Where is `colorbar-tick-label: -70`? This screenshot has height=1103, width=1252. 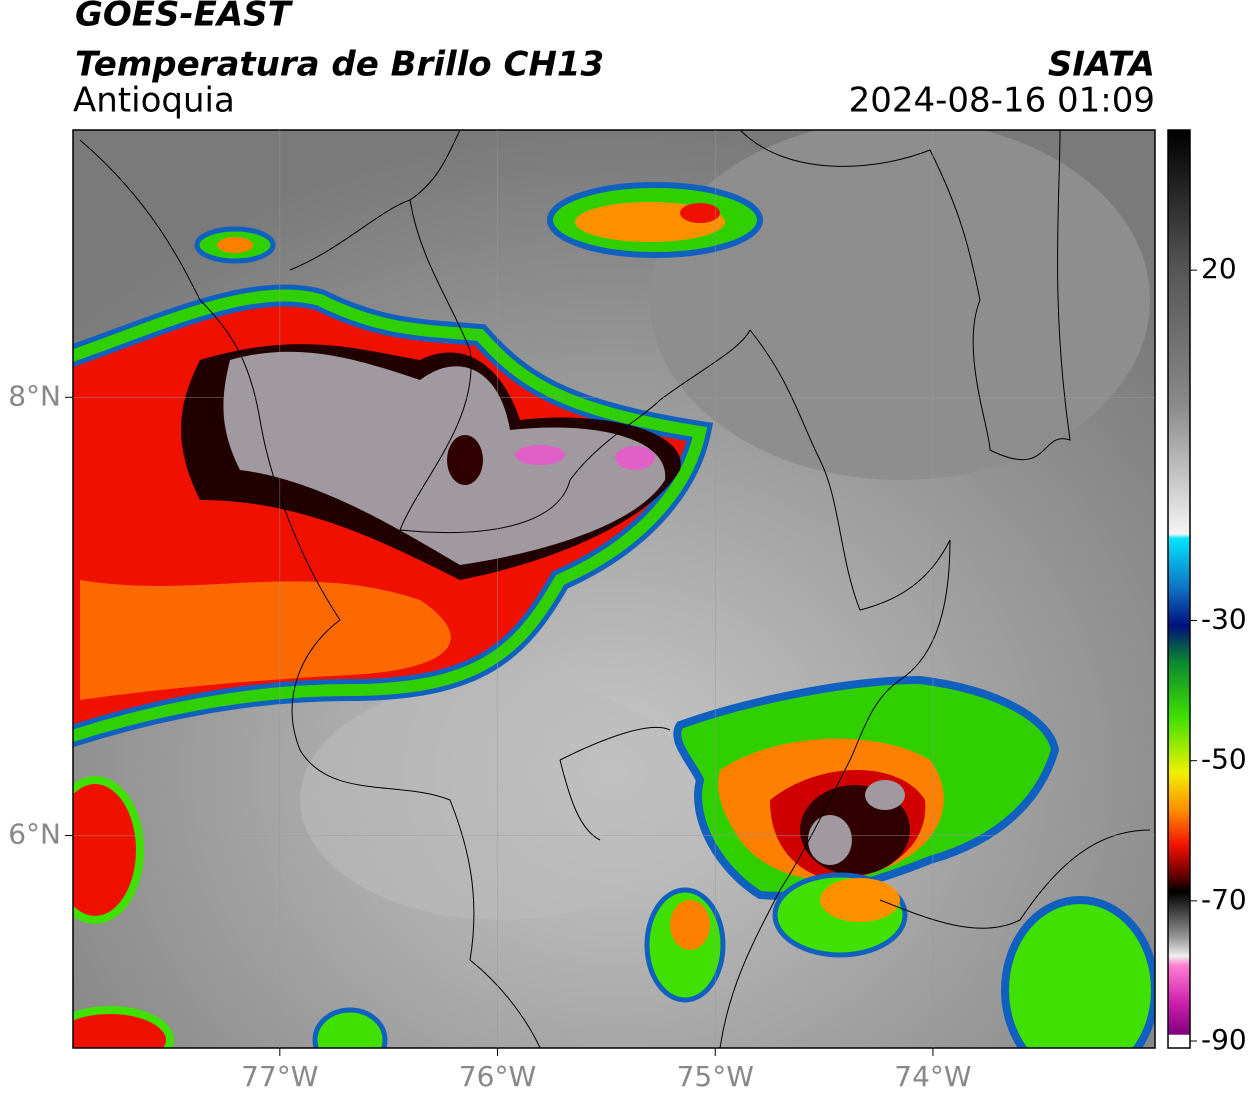
colorbar-tick-label: -70 is located at coordinates (1224, 899).